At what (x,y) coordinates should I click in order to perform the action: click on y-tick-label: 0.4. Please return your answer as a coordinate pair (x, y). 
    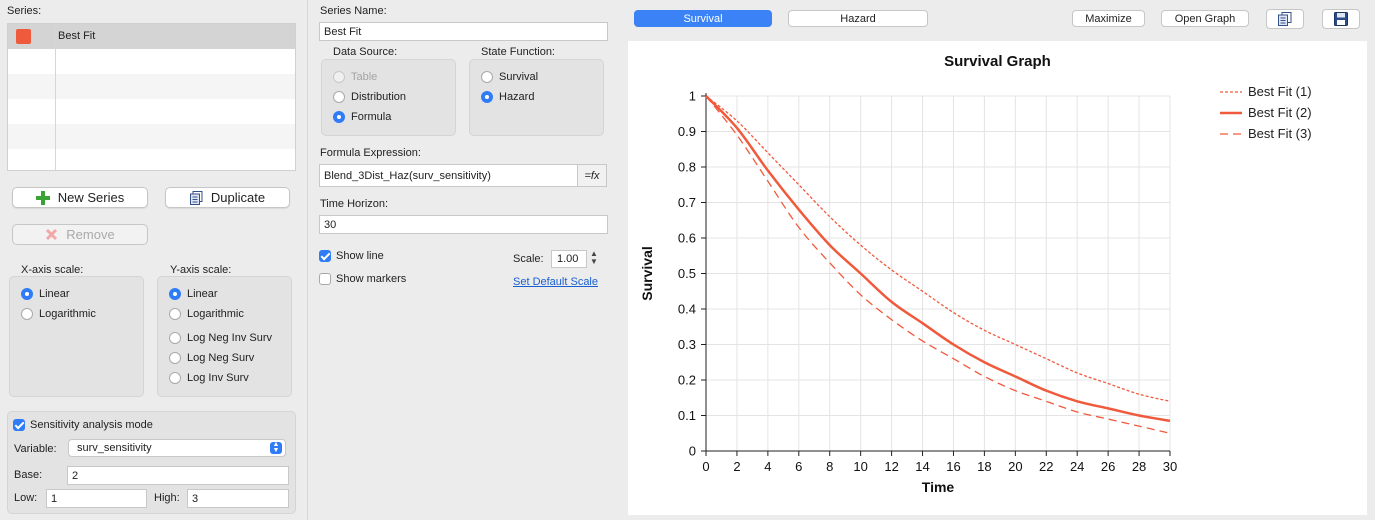
    Looking at the image, I should click on (687, 309).